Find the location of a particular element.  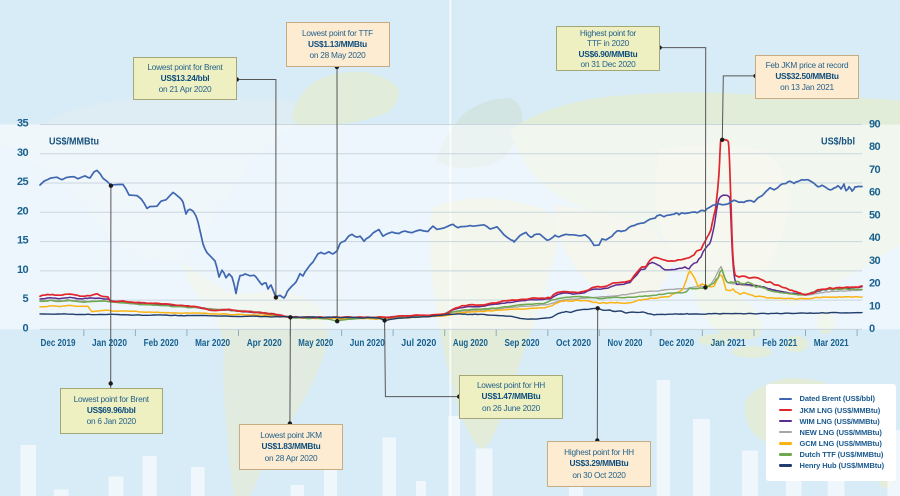

svg-text: 50 is located at coordinates (875, 215).